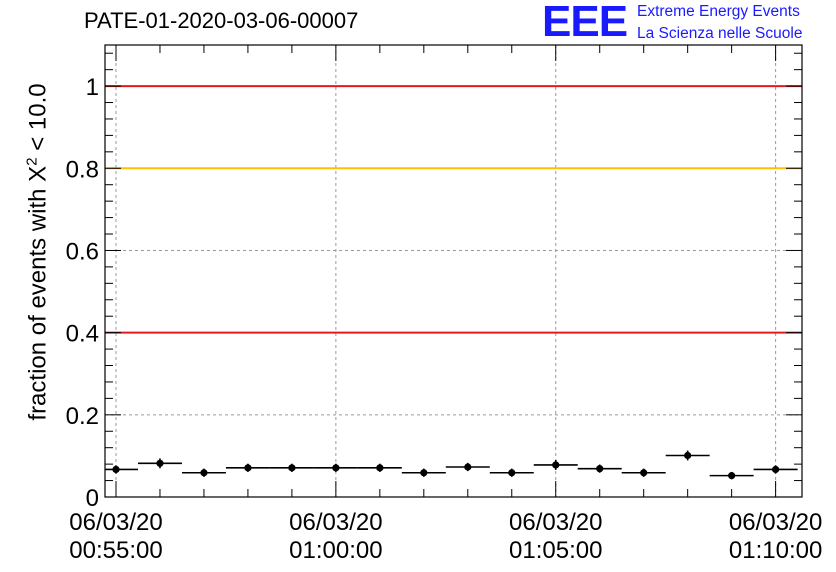 Image resolution: width=836 pixels, height=572 pixels. Describe the element at coordinates (82, 334) in the screenshot. I see `y-tick-label: 0.4` at that location.